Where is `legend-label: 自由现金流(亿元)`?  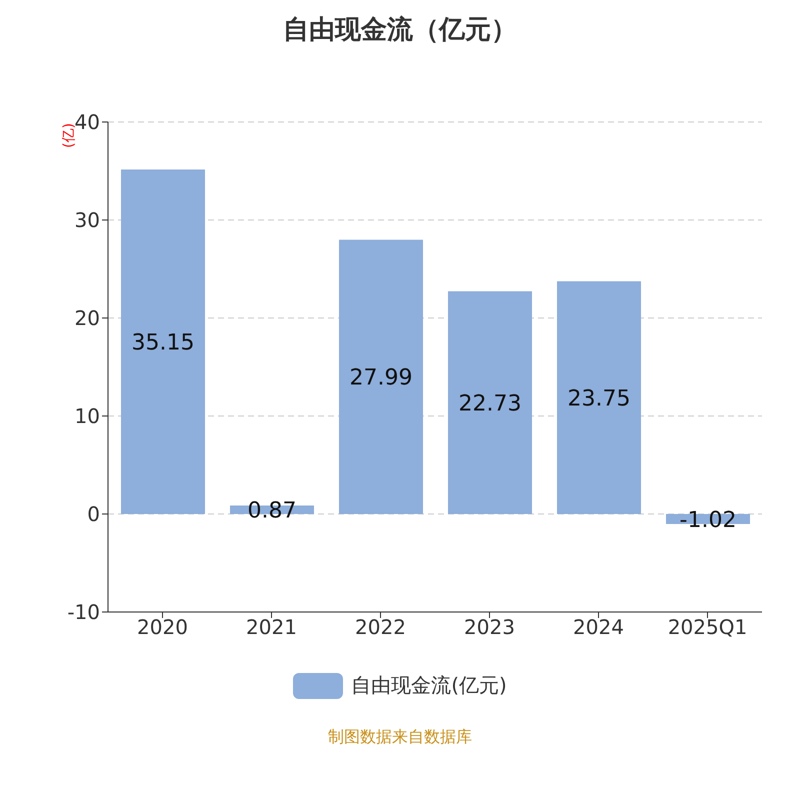 legend-label: 自由现金流(亿元) is located at coordinates (429, 685).